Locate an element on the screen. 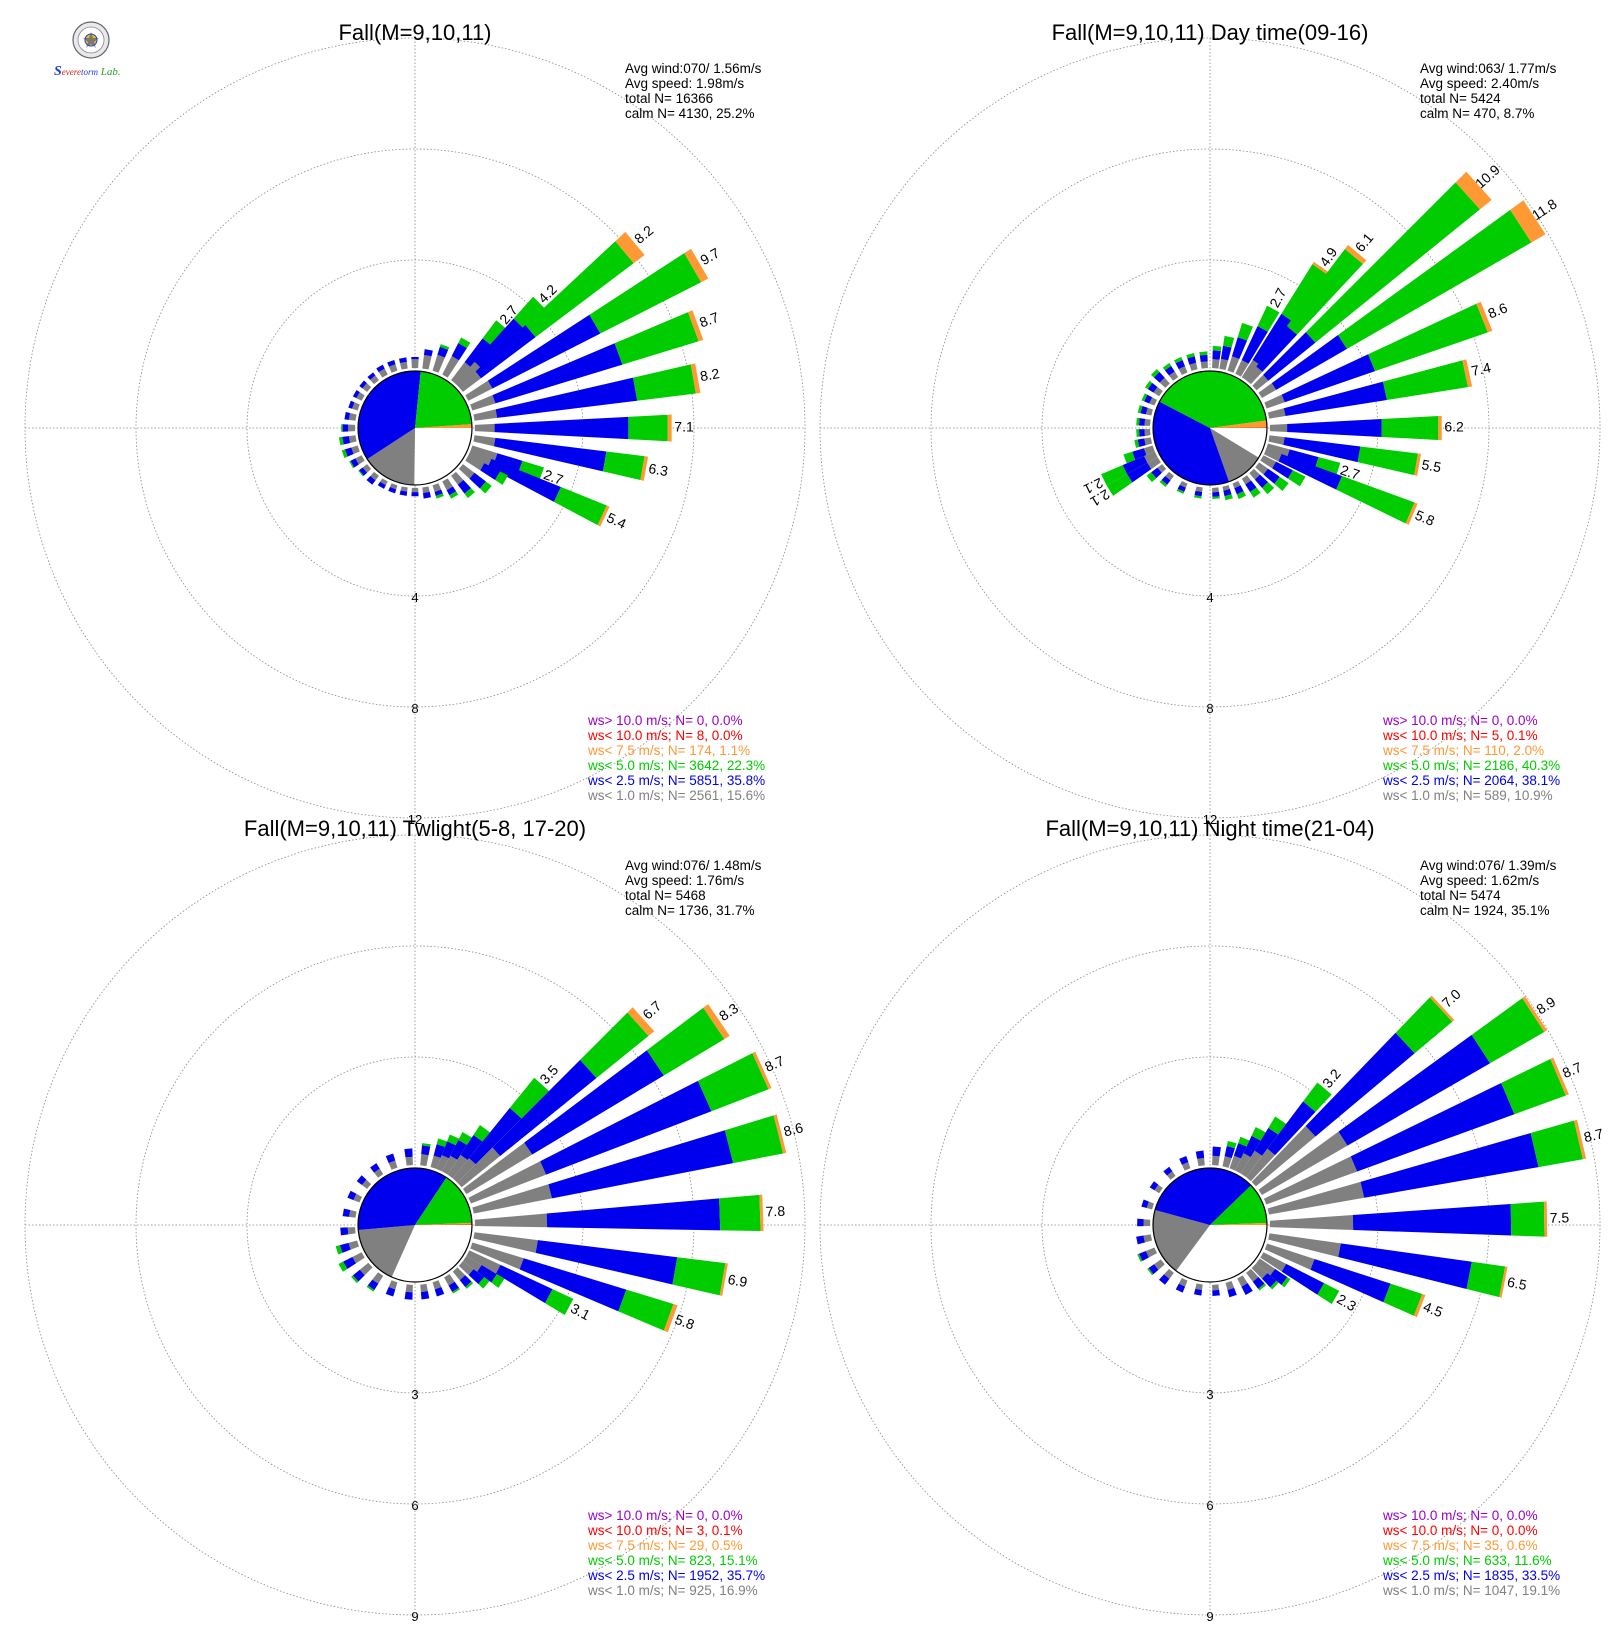 Image resolution: width=1620 pixels, height=1640 pixels. petal-90: 7.1 is located at coordinates (584, 428).